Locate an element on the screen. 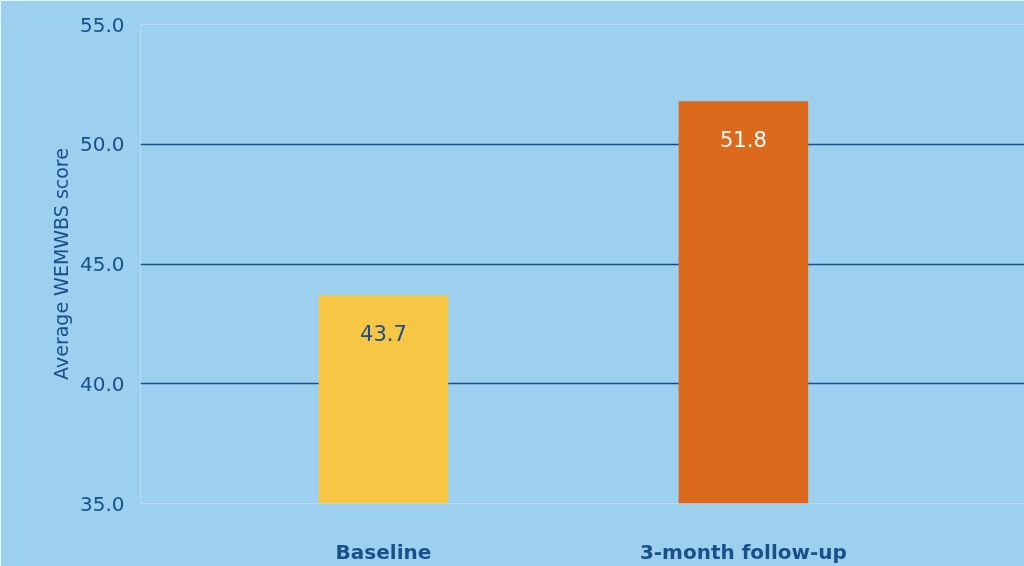 This screenshot has height=566, width=1024. x-tick-label: Baseline is located at coordinates (383, 551).